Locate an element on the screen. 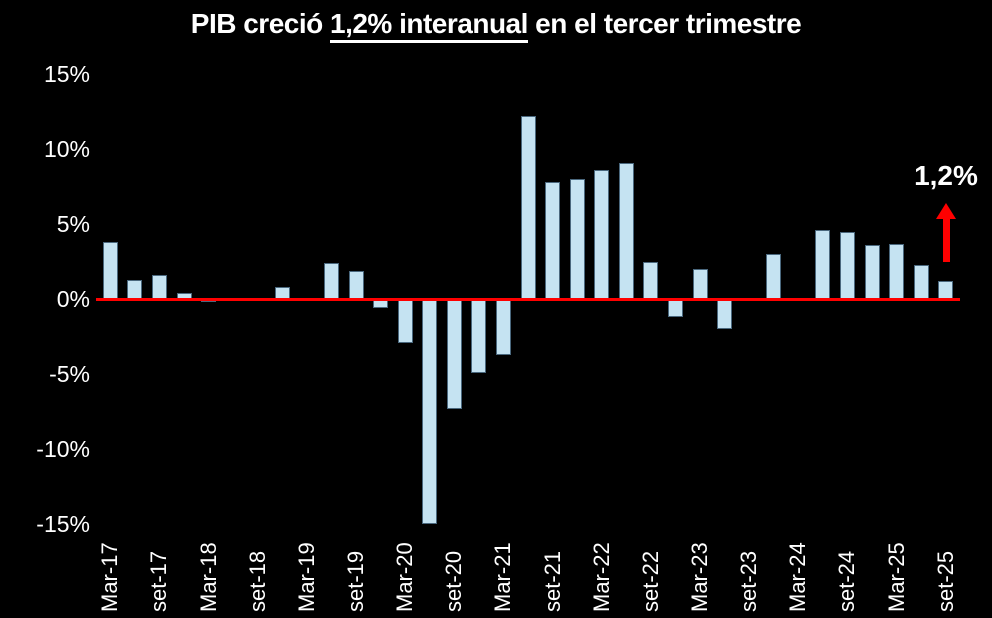 The height and width of the screenshot is (618, 992). up-arrow-shaft is located at coordinates (946, 240).